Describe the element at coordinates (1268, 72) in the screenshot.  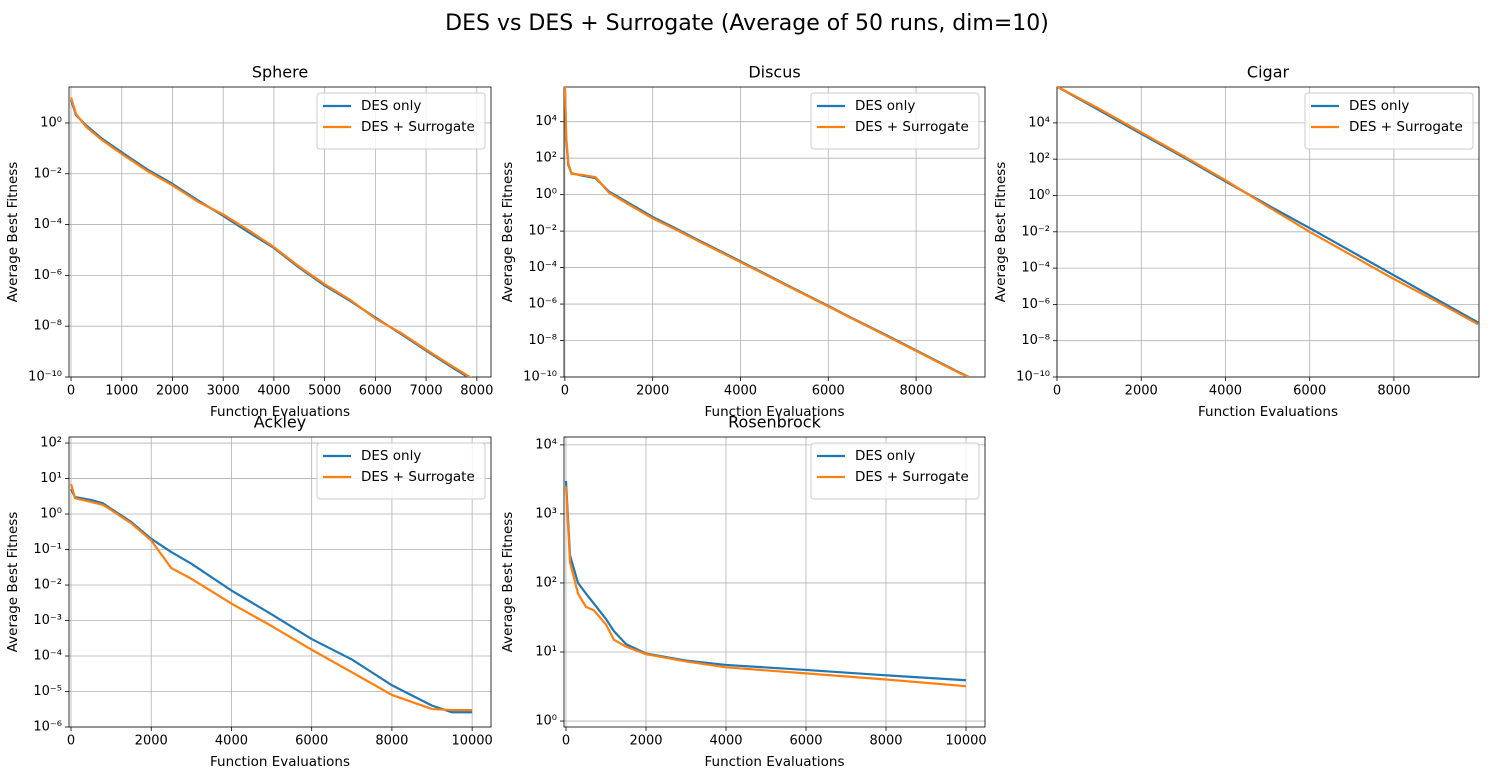
I see `subplot-title: Cigar` at that location.